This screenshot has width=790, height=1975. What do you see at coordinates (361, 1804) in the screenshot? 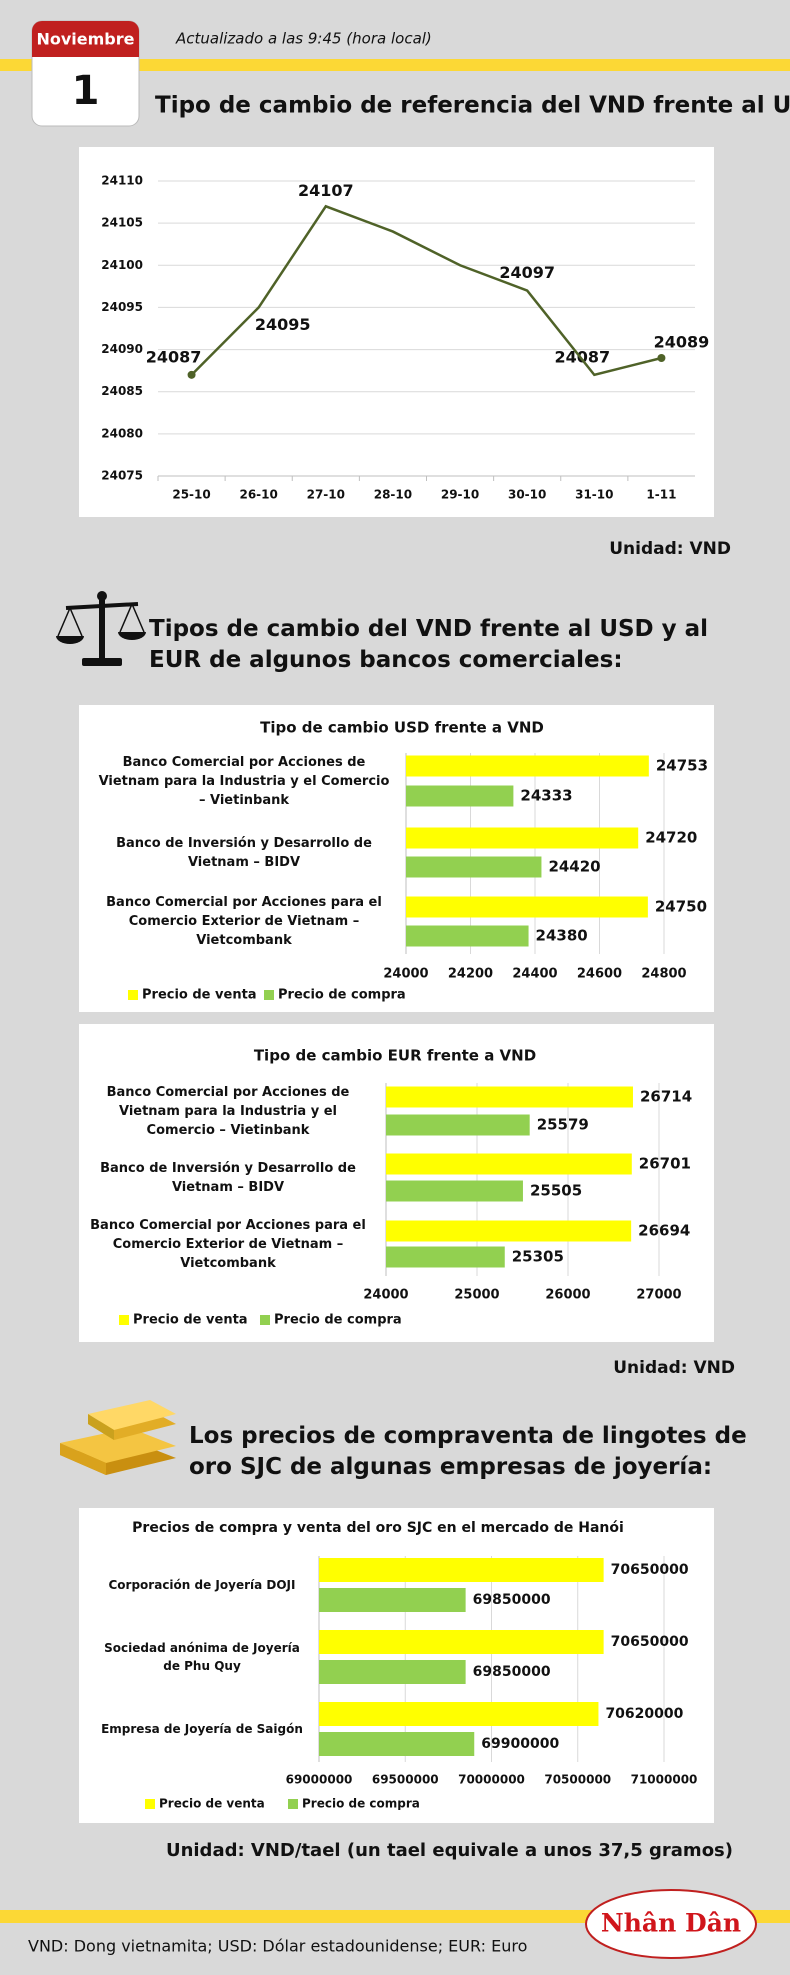
I see `legend-label: Precio de compra` at bounding box center [361, 1804].